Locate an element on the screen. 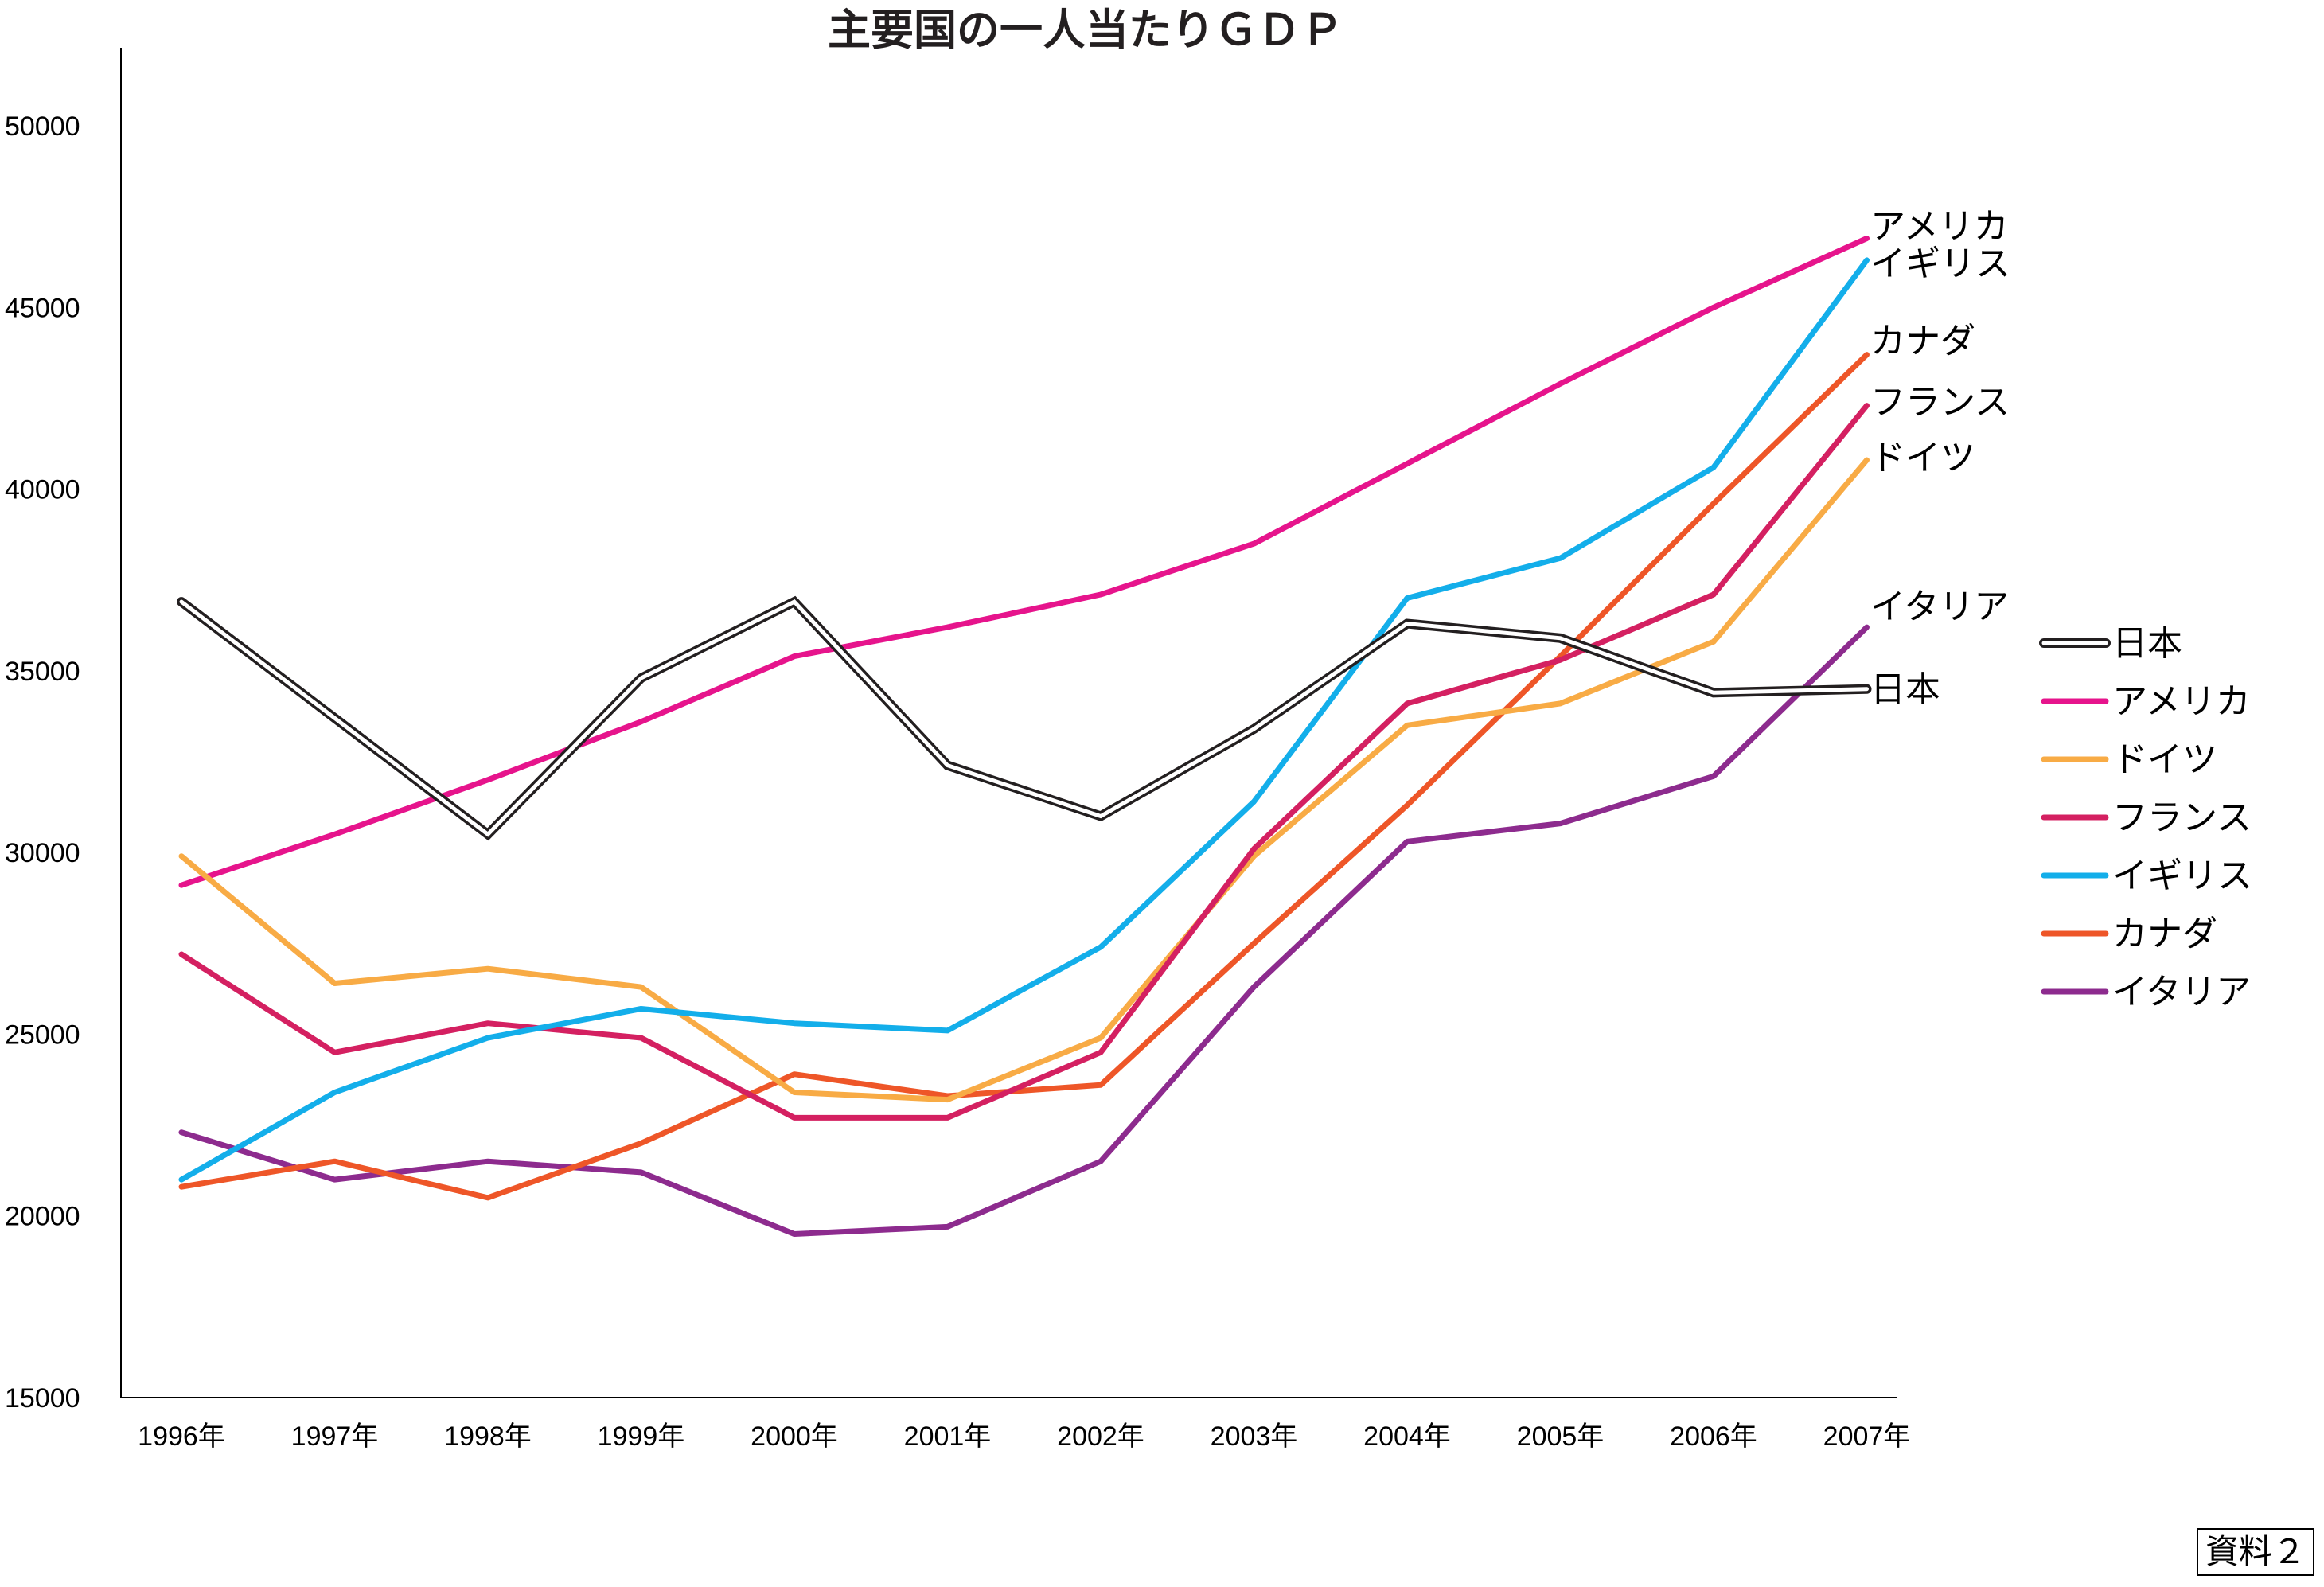  x-tick-label: 1996年 is located at coordinates (181, 1436).